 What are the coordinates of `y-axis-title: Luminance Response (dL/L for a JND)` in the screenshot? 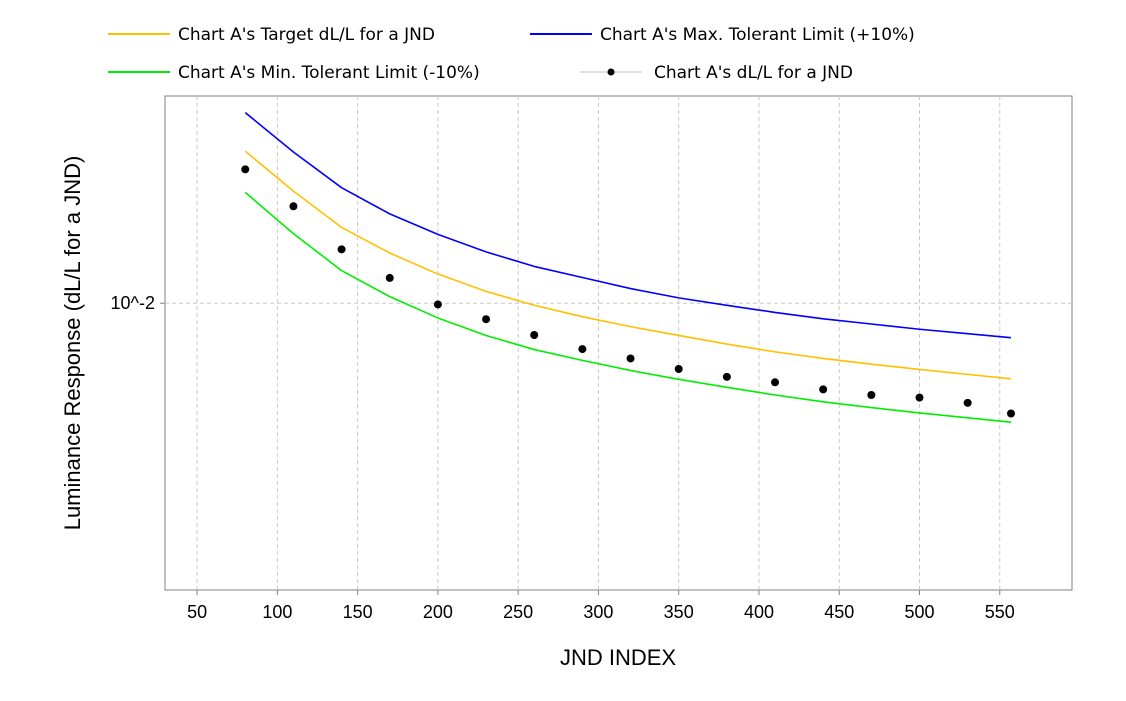 It's located at (72, 343).